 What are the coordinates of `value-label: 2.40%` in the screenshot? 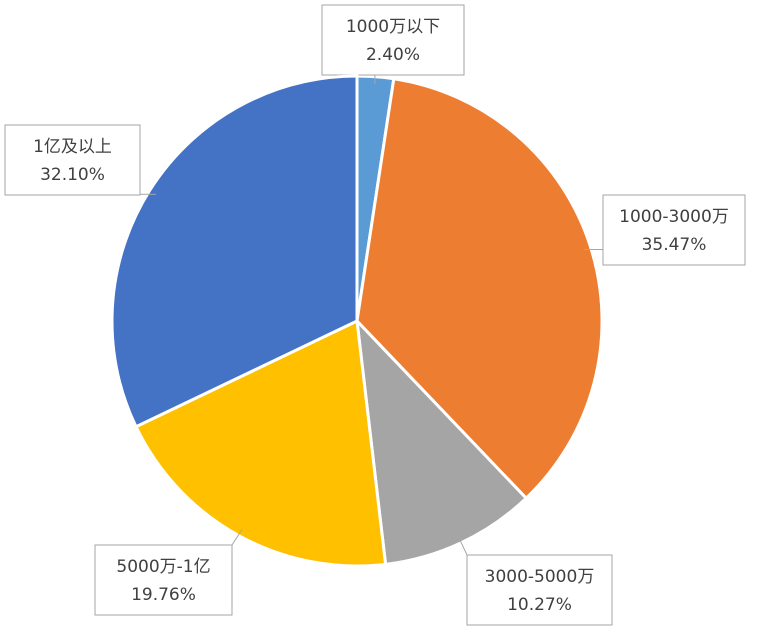 It's located at (393, 55).